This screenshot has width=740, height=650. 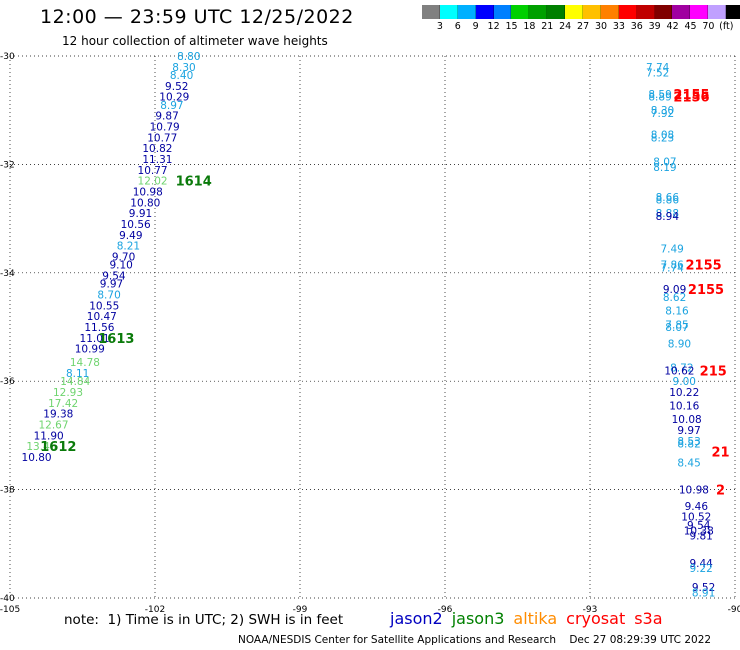 What do you see at coordinates (7, 165) in the screenshot?
I see `y-tick-label: -32` at bounding box center [7, 165].